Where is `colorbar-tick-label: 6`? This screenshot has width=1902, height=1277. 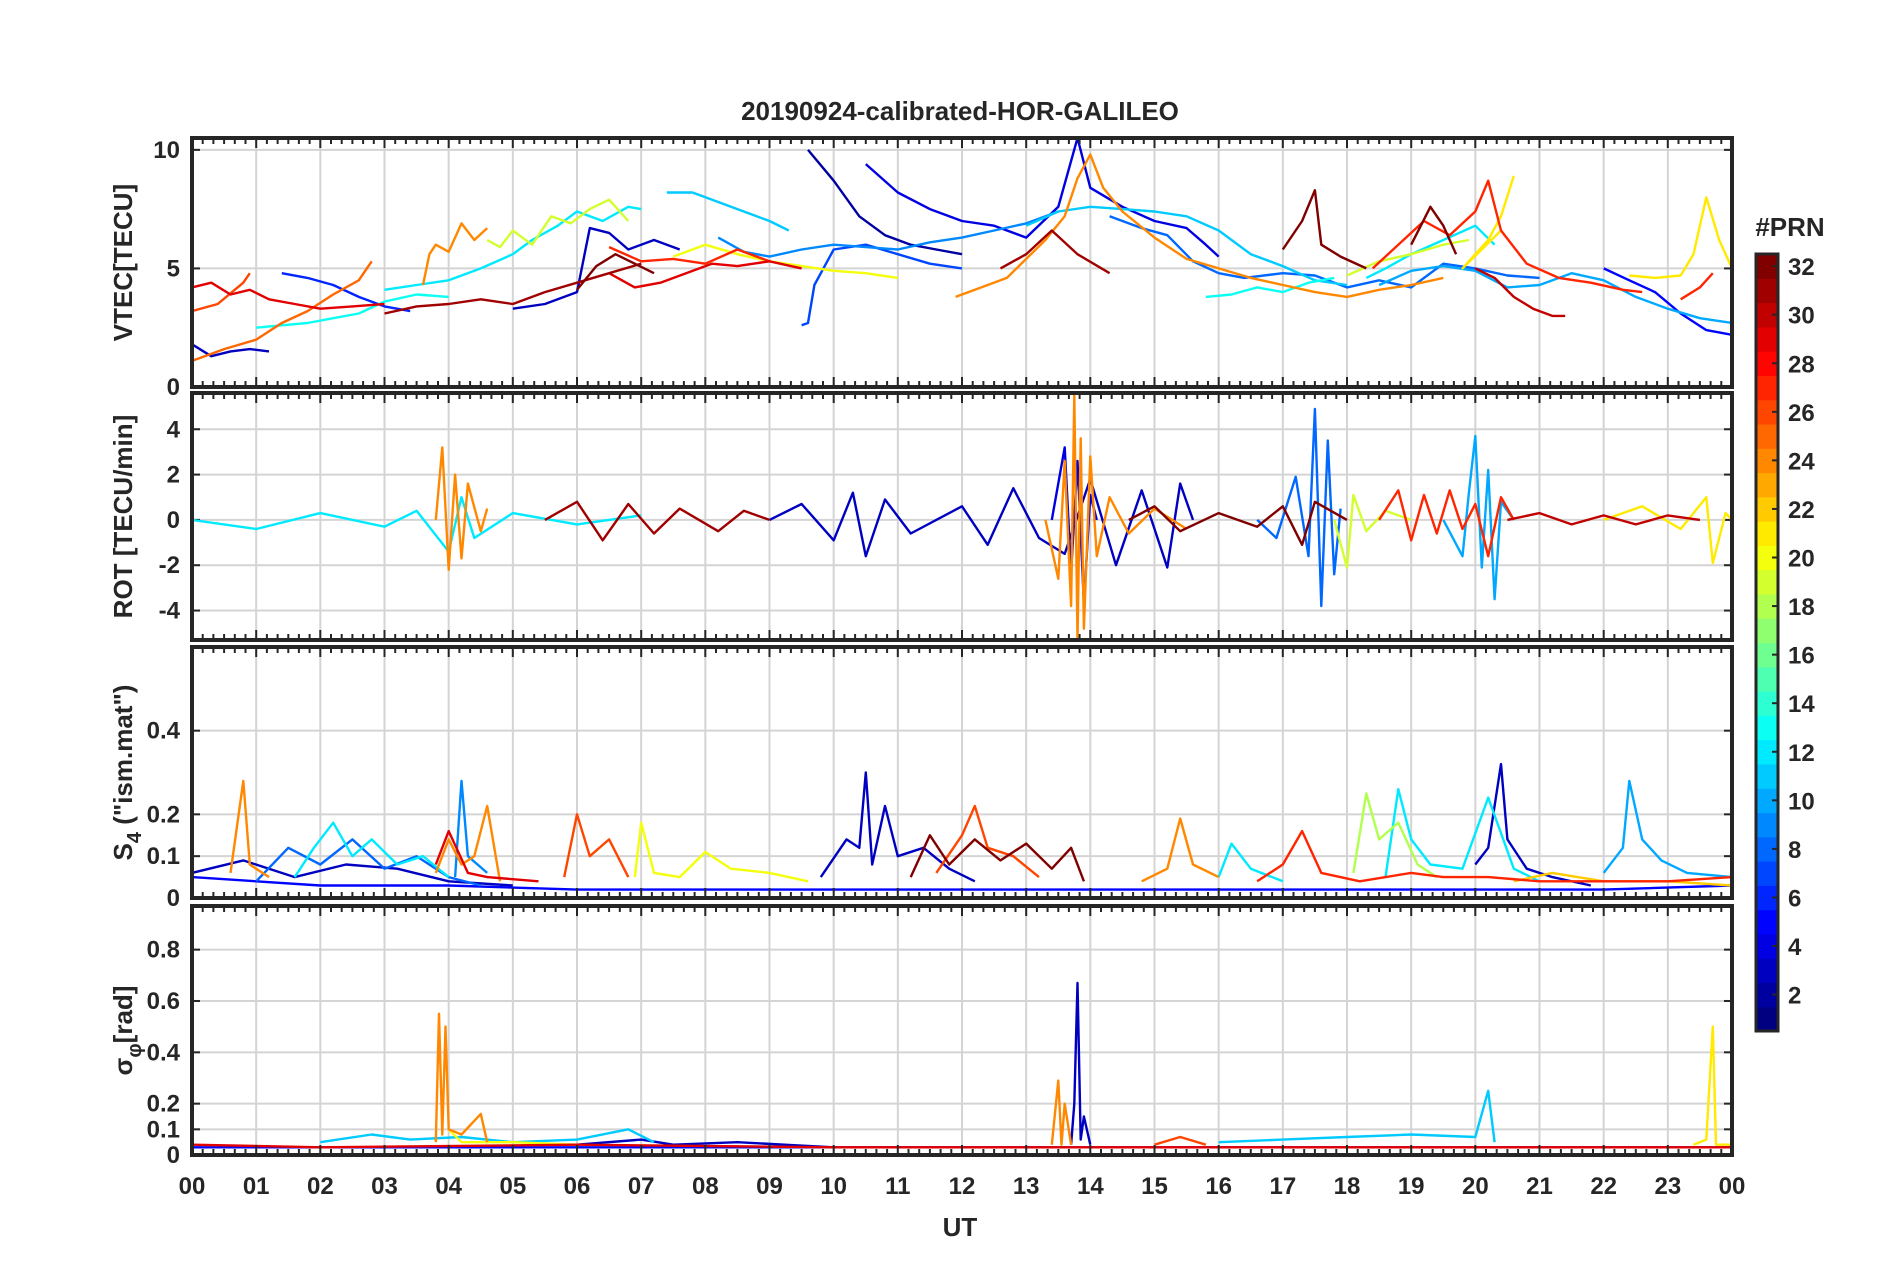 colorbar-tick-label: 6 is located at coordinates (1794, 898).